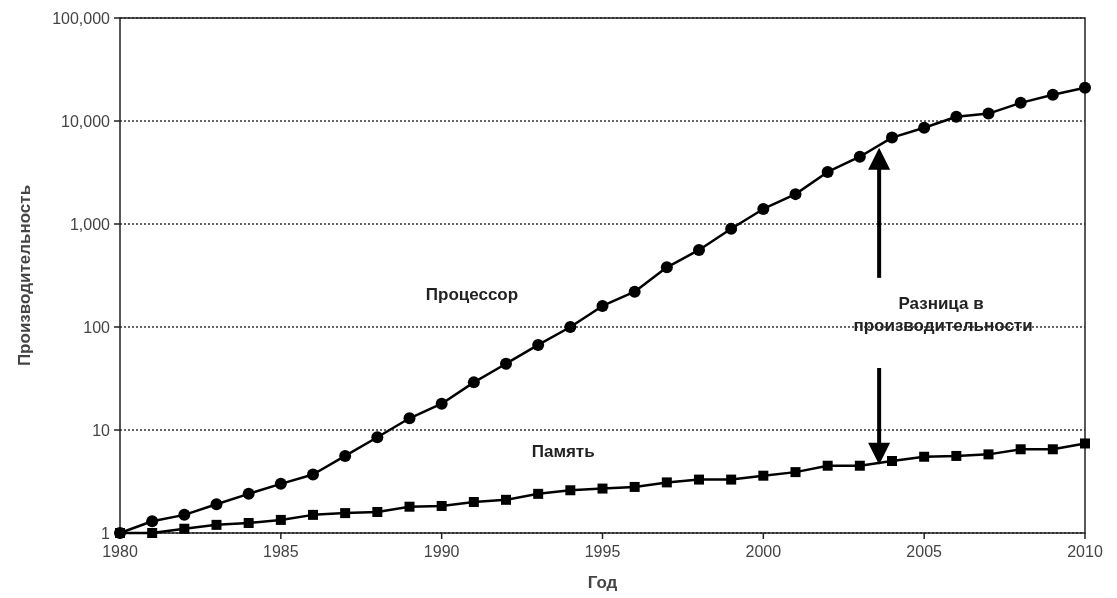  Describe the element at coordinates (943, 314) in the screenshot. I see `annotation: Разница в производительности` at that location.